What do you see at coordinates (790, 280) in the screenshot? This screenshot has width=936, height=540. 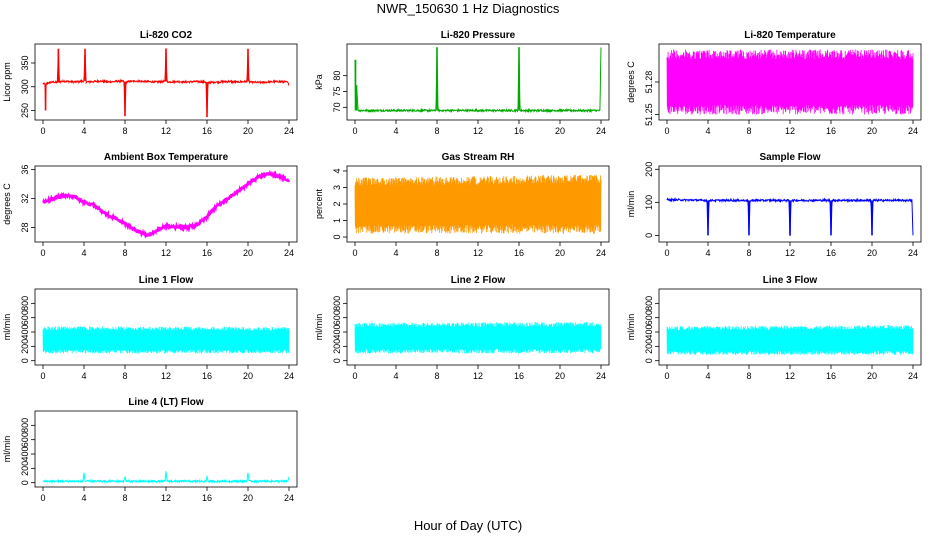 I see `panel-title: Line 3 Flow` at bounding box center [790, 280].